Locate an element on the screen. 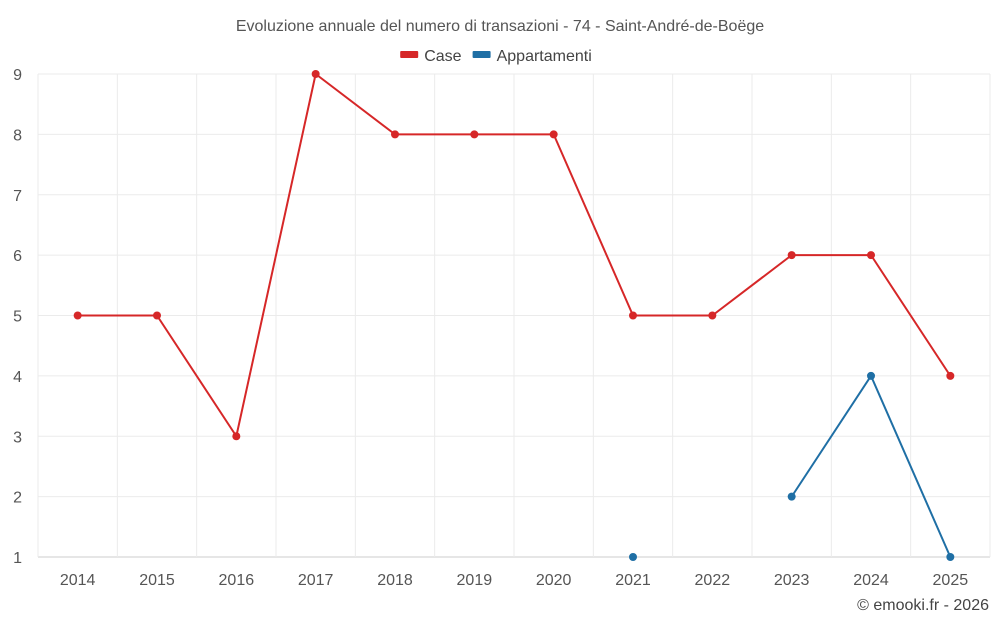  legend-item-appartamenti: Appartamenti is located at coordinates (532, 56).